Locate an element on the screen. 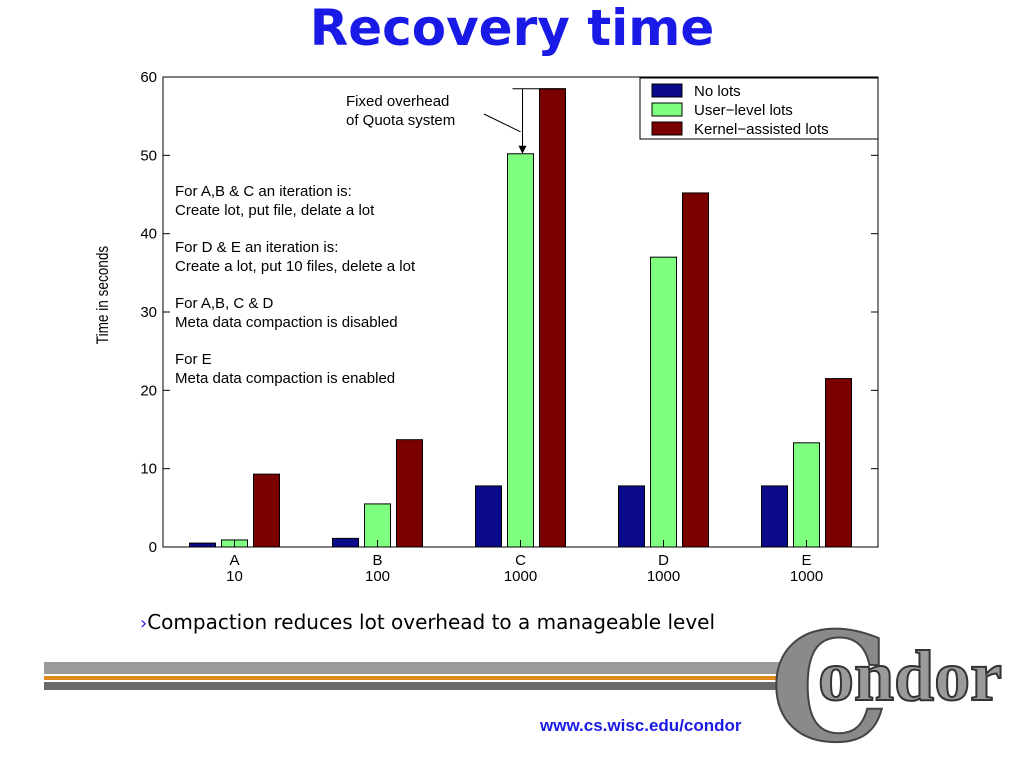  note-text: For E is located at coordinates (193, 359).